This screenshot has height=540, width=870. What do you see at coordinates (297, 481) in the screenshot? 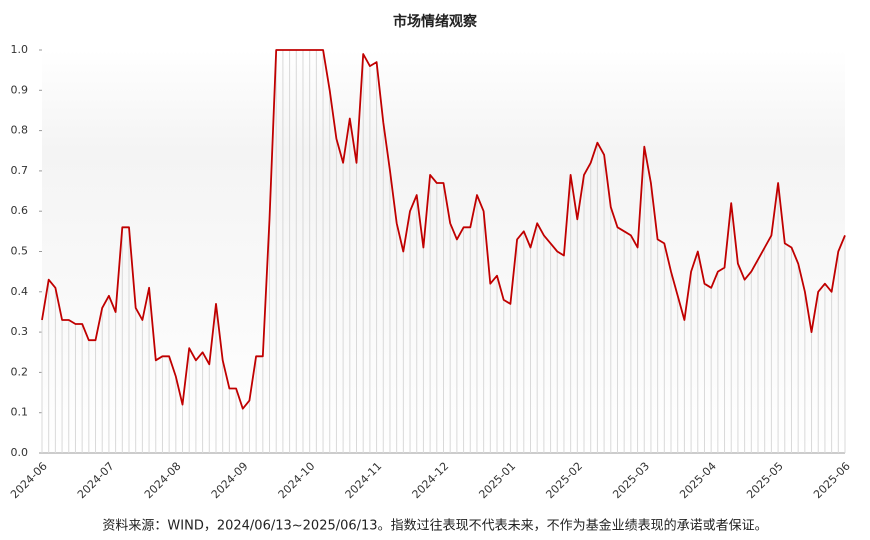
I see `x-tick-label: 2024-10` at bounding box center [297, 481].